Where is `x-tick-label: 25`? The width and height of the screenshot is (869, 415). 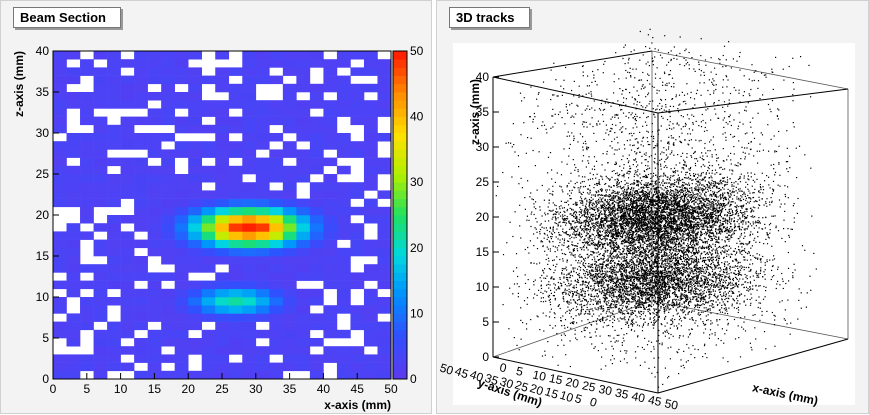
x-tick-label: 25 is located at coordinates (222, 389).